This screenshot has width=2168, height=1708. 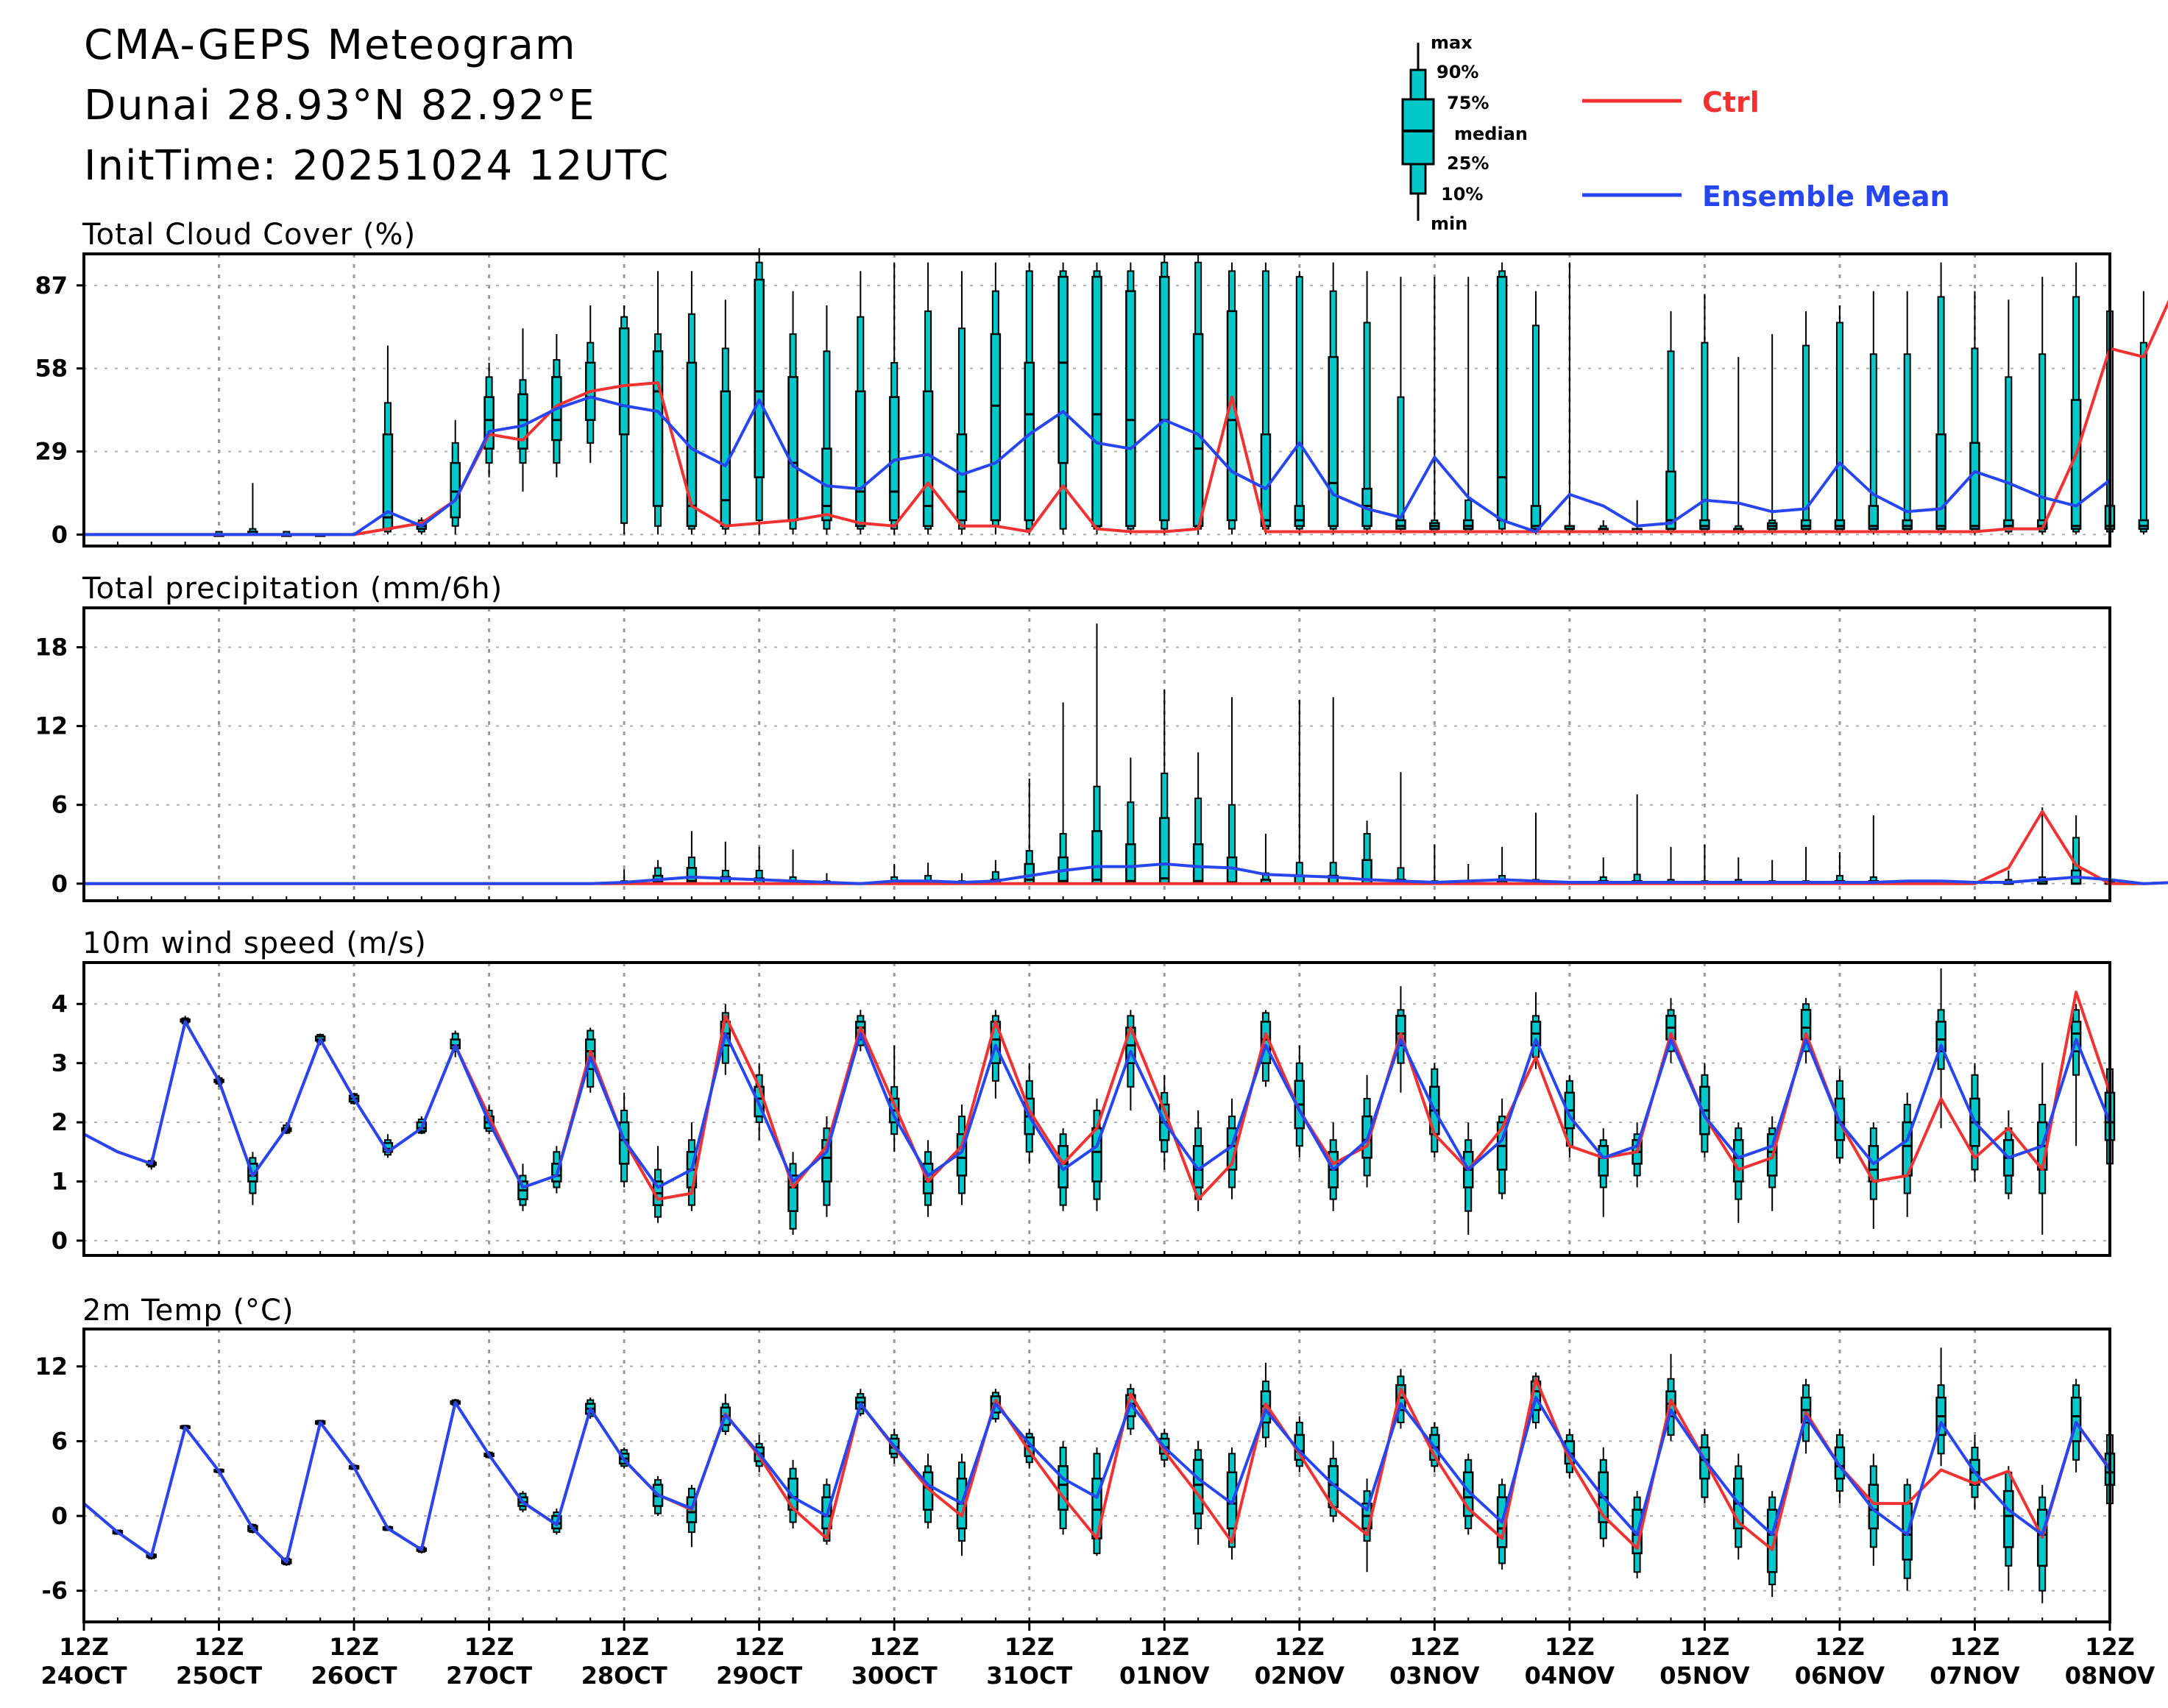 What do you see at coordinates (1464, 133) in the screenshot?
I see `box-legend: max 90% 75% median 25% 10% min` at bounding box center [1464, 133].